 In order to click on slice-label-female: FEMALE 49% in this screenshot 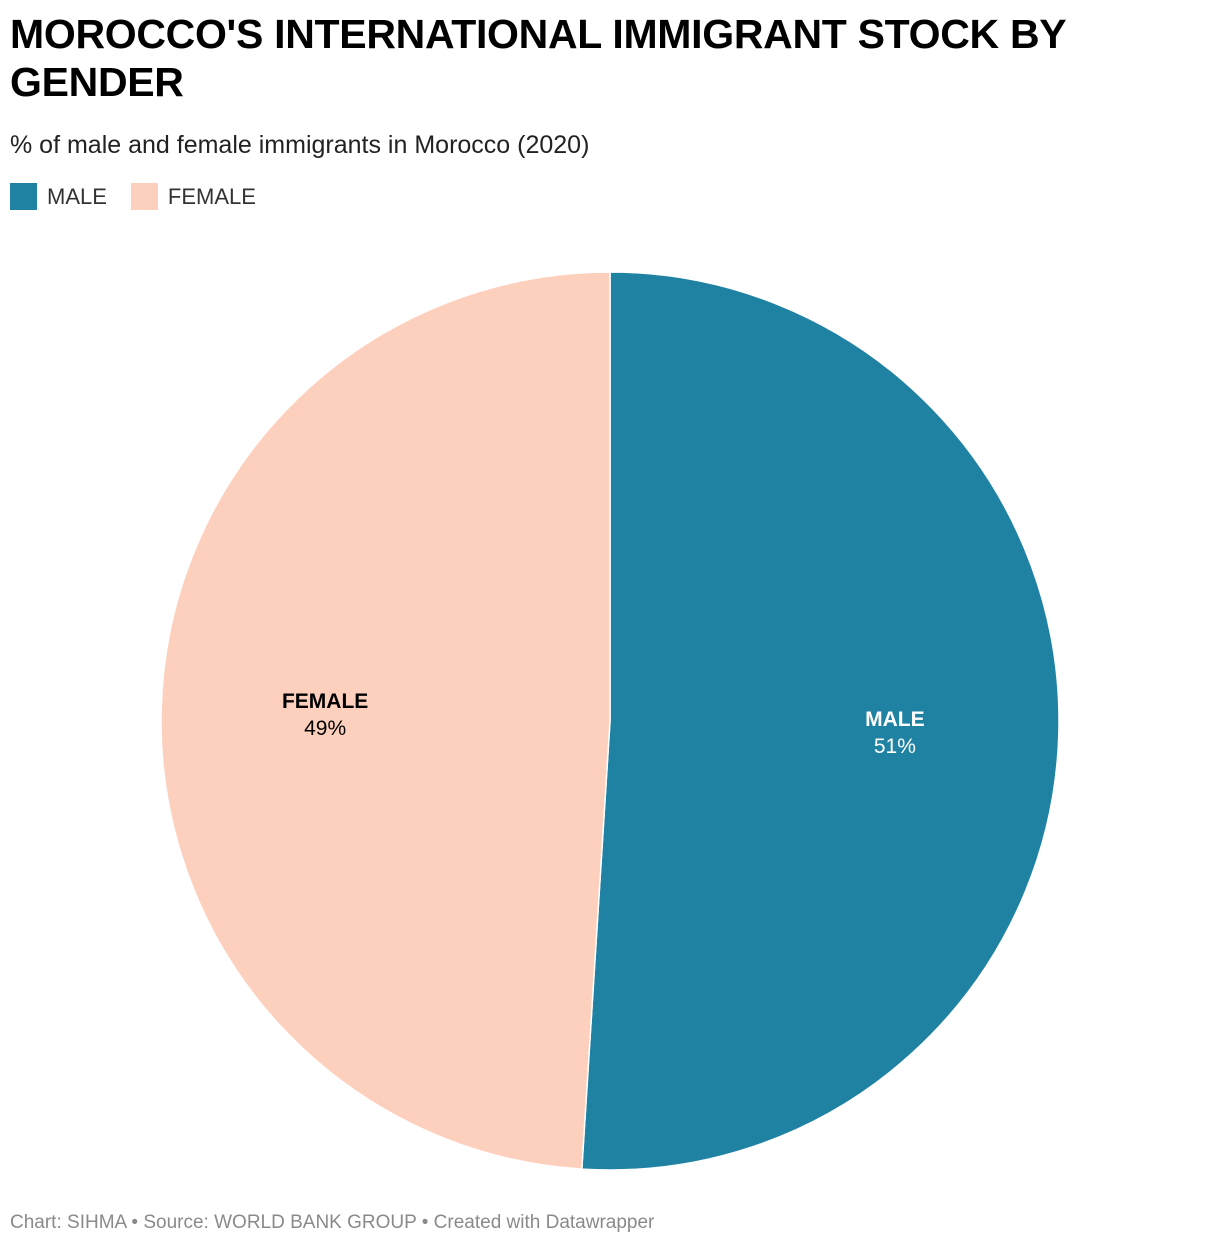, I will do `click(325, 715)`.